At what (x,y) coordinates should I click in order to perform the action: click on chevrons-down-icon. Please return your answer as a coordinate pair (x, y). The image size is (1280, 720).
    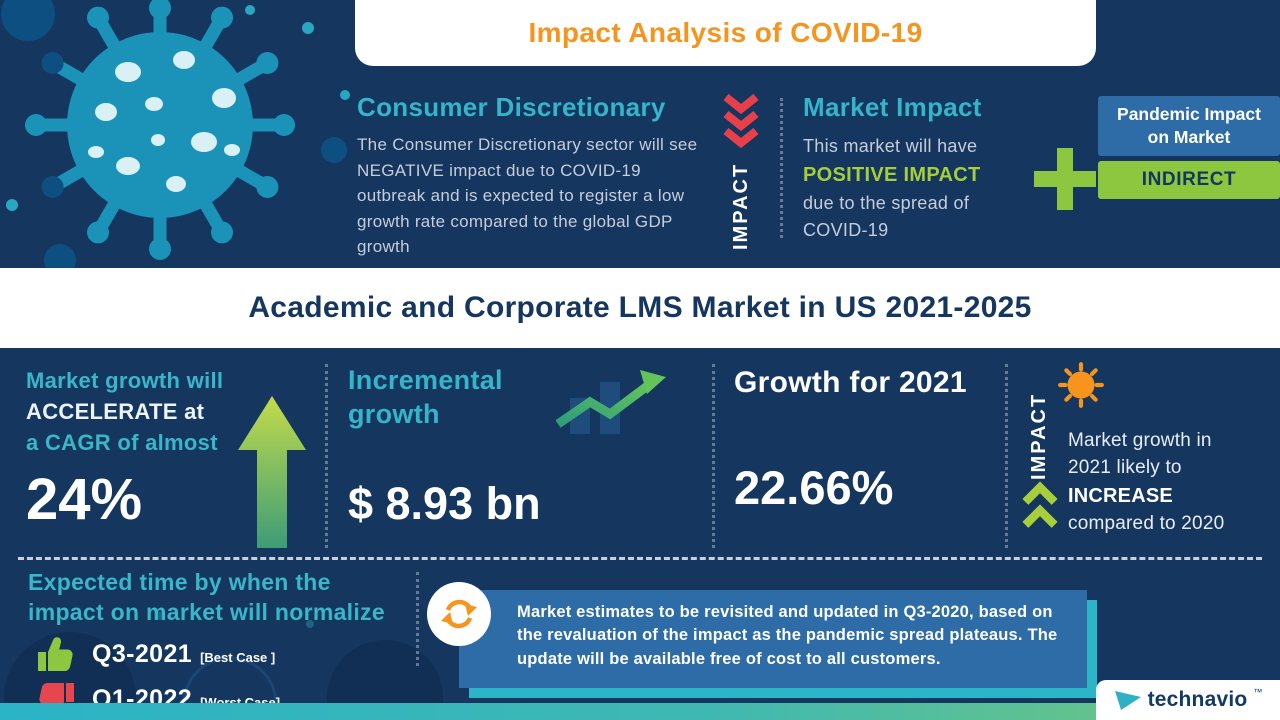
    Looking at the image, I should click on (741, 121).